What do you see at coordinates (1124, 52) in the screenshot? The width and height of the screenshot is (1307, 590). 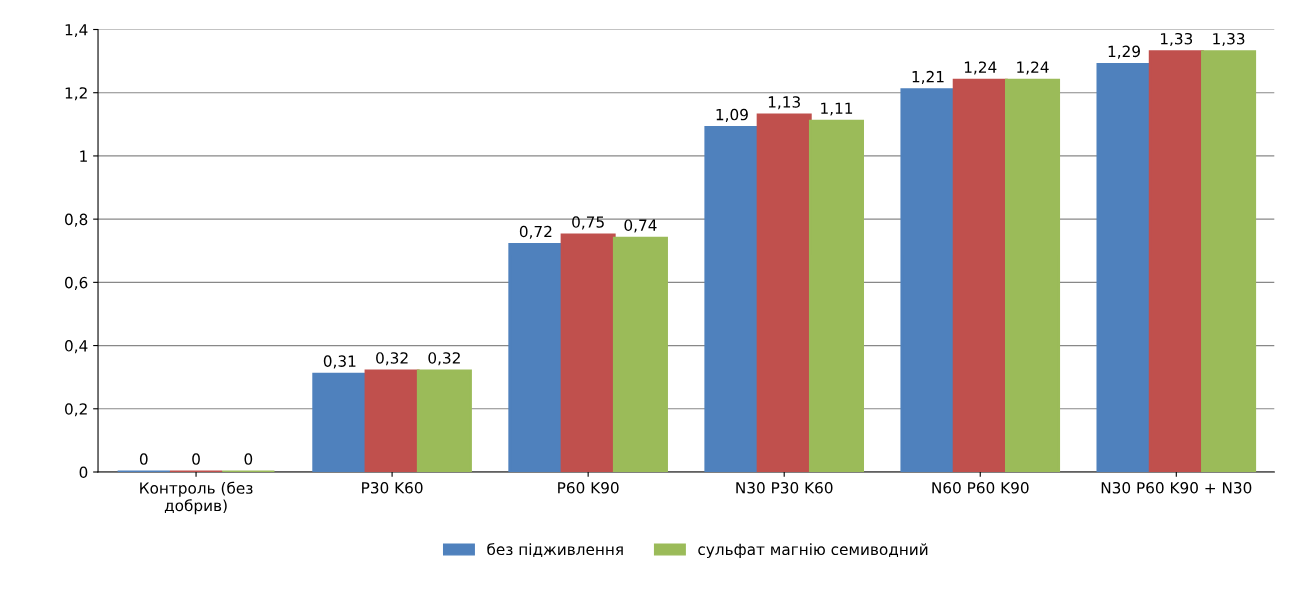 I see `data-label: 1,29` at bounding box center [1124, 52].